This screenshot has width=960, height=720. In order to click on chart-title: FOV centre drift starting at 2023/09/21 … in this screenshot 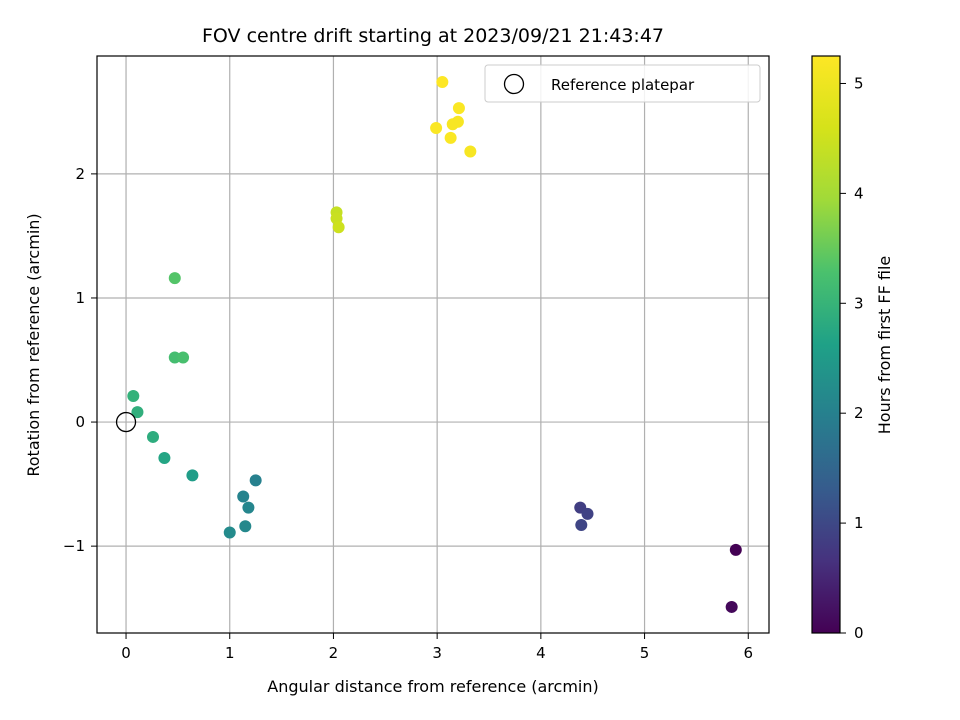, I will do `click(433, 36)`.